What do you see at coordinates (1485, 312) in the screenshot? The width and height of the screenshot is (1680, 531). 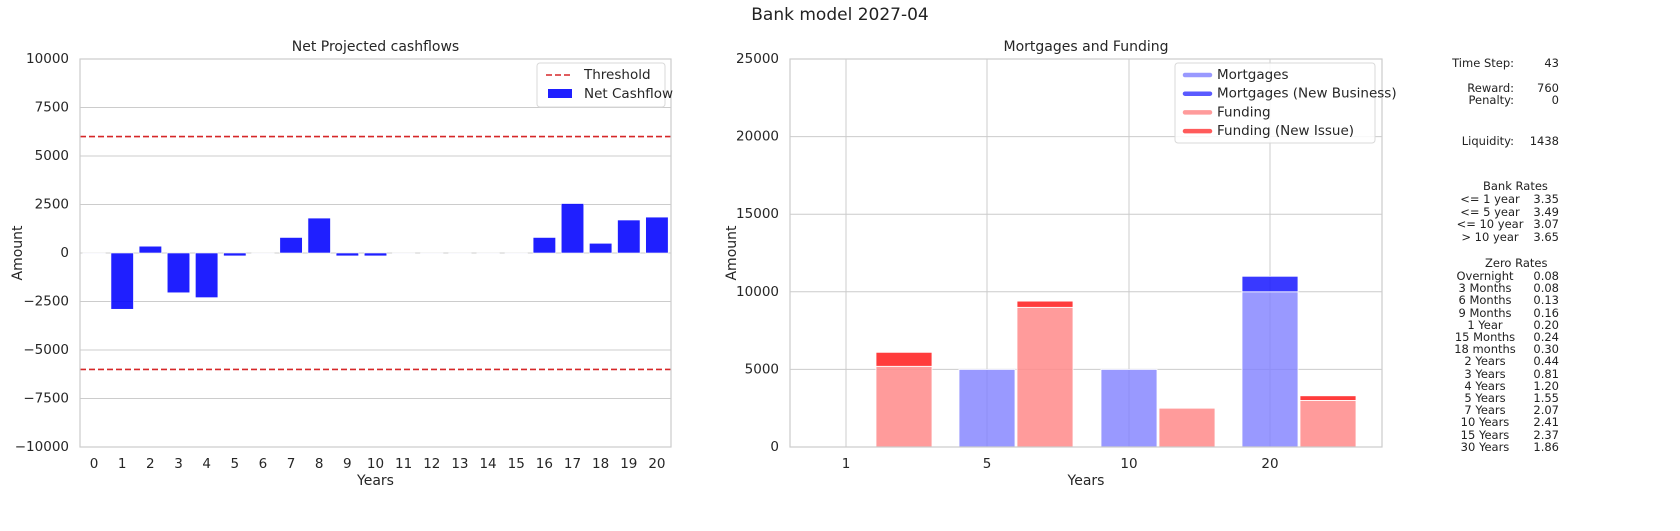 I see `rate-label: 9 Months` at bounding box center [1485, 312].